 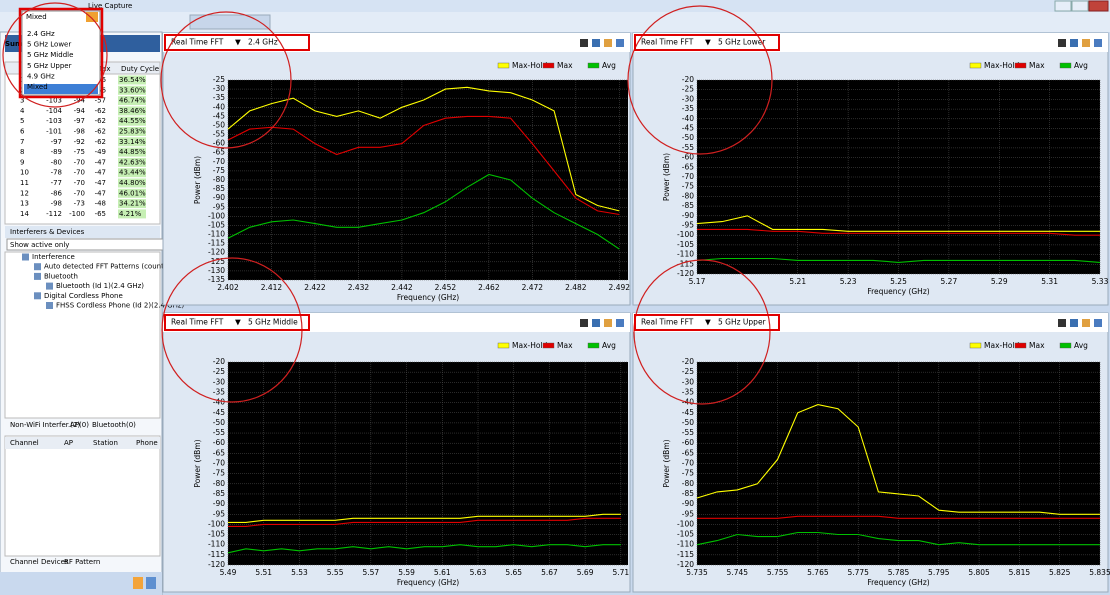 What do you see at coordinates (37, 87) in the screenshot?
I see `dropdown-option: Mixed` at bounding box center [37, 87].